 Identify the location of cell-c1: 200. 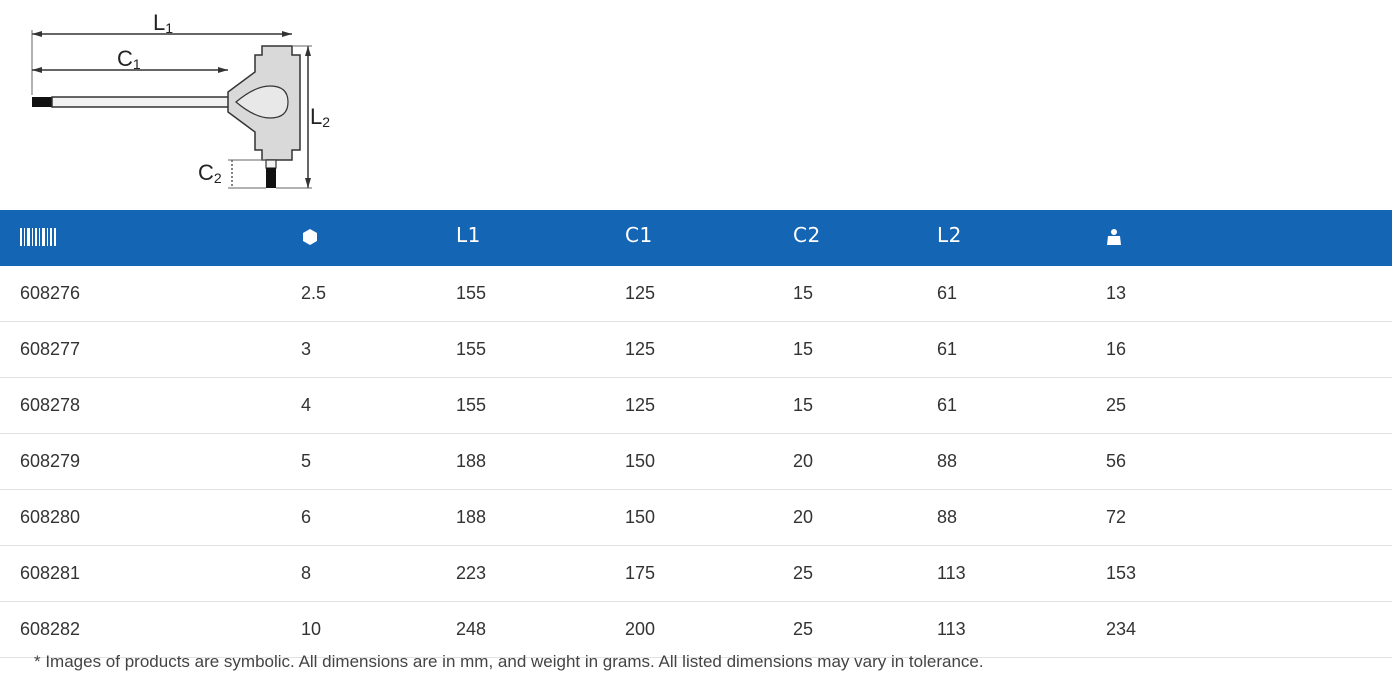
(640, 629).